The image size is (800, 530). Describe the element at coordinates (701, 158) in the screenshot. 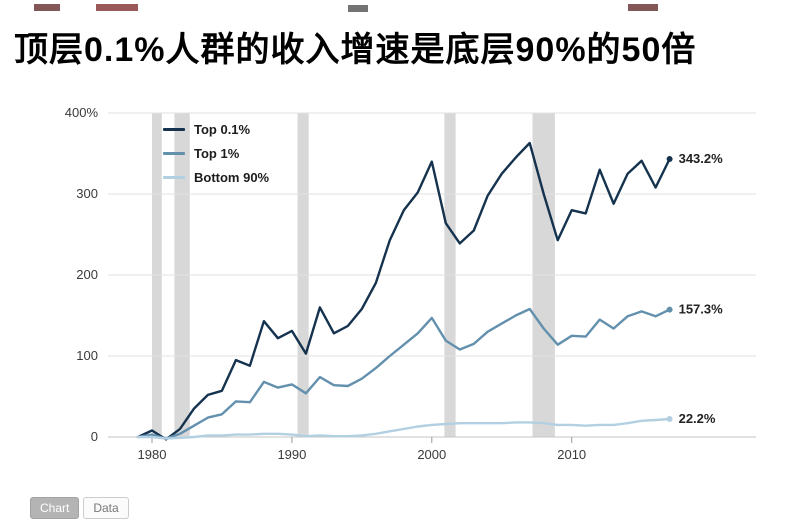

I see `series-end-label-top-0.1-: 343.2%` at that location.